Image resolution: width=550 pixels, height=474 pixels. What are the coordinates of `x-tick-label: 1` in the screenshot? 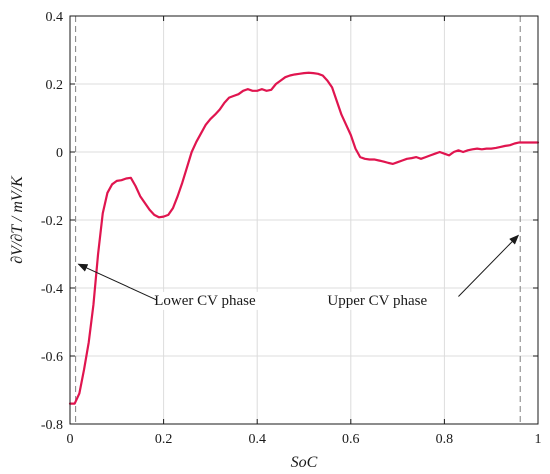 It's located at (538, 439).